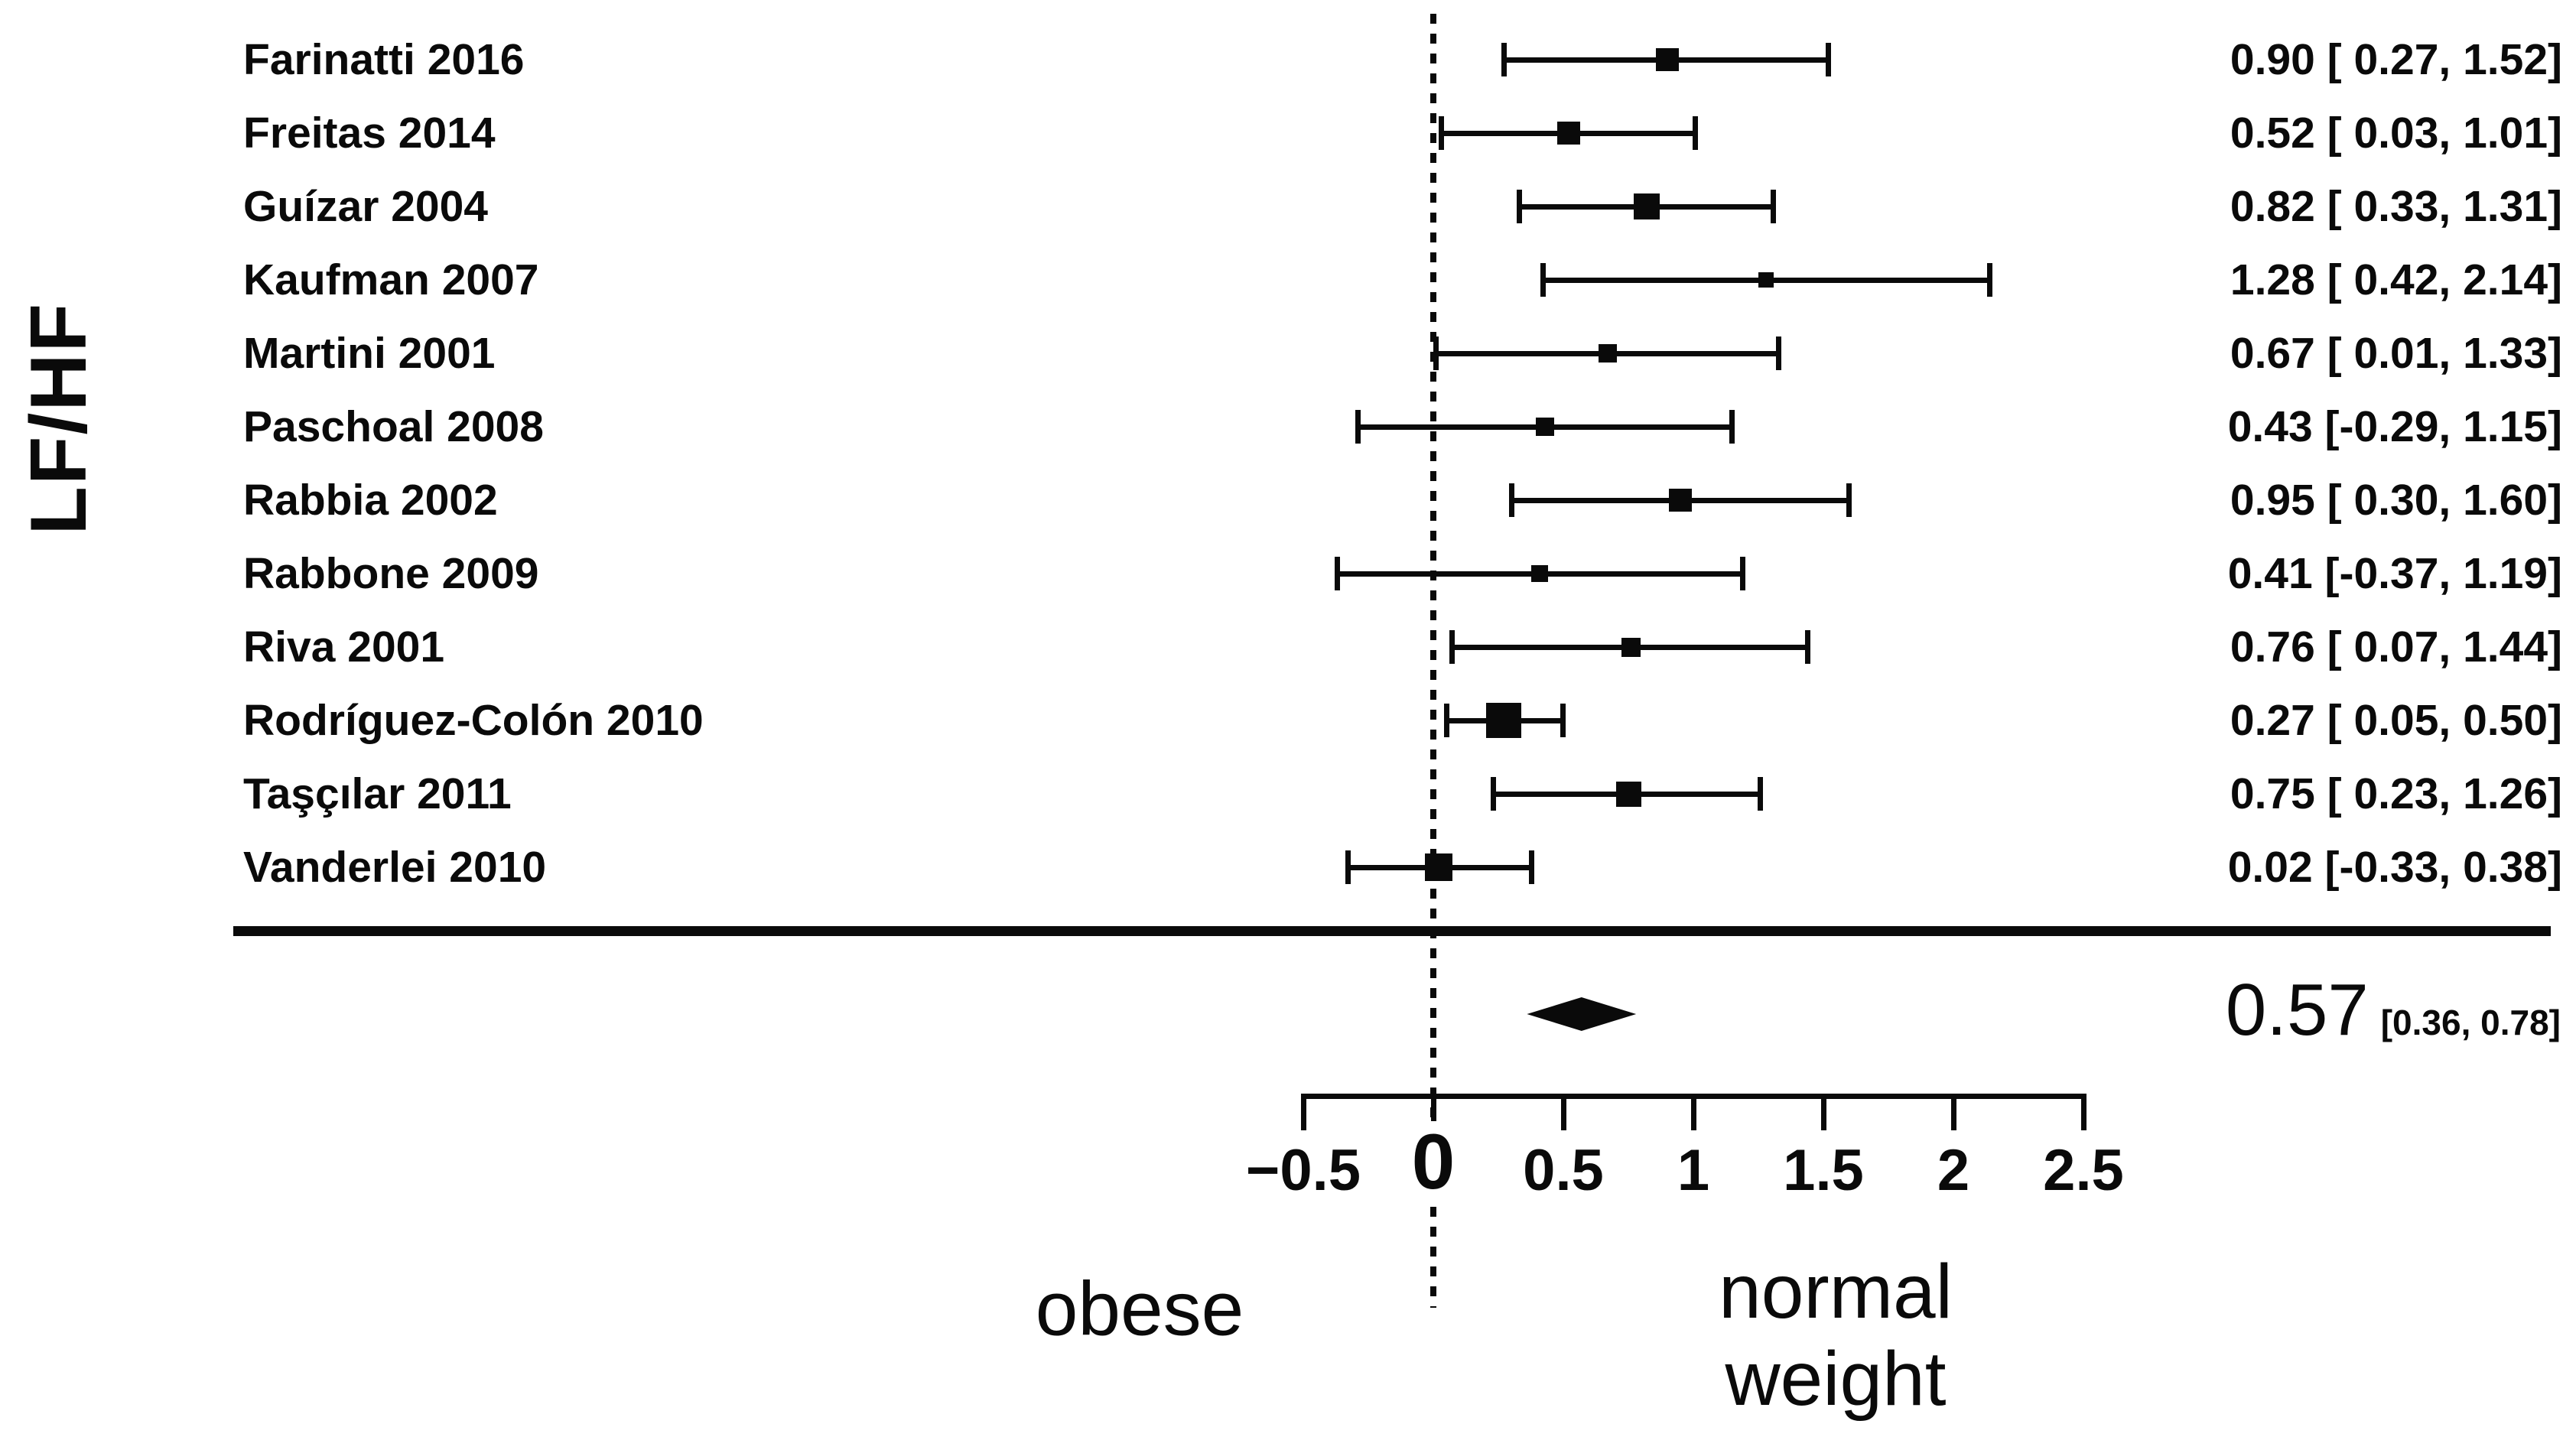 The width and height of the screenshot is (2576, 1437). What do you see at coordinates (2394, 867) in the screenshot?
I see `study-ci-text: 0.02 [-0.33, 0.38]` at bounding box center [2394, 867].